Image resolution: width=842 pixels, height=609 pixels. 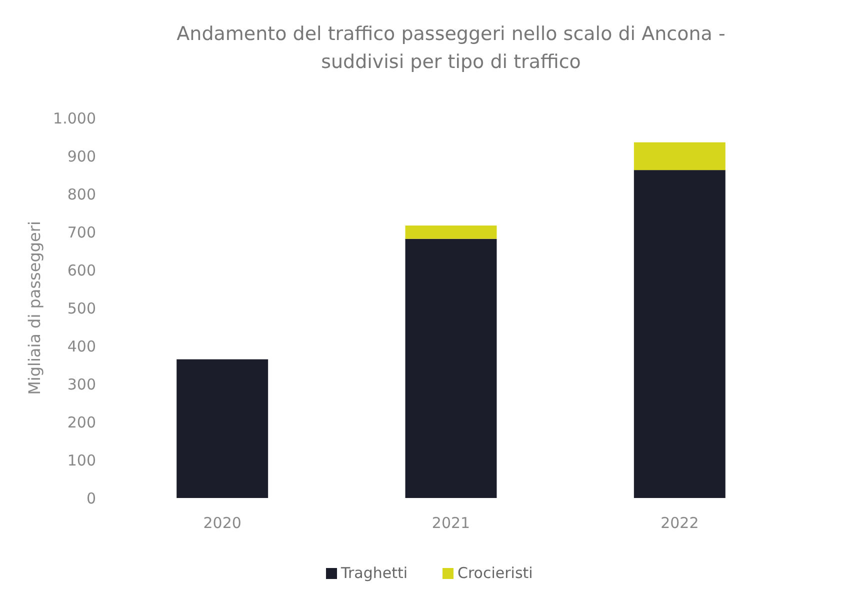 What do you see at coordinates (81, 194) in the screenshot?
I see `y-tick-label: 800` at bounding box center [81, 194].